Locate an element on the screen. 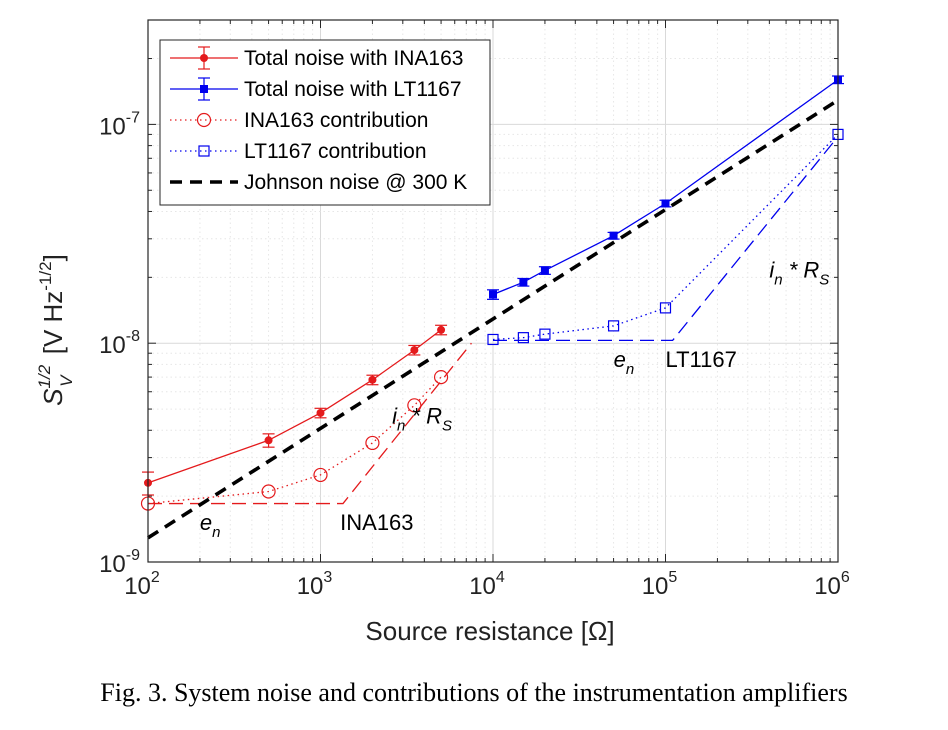 This screenshot has height=730, width=948. legend-entry: Johnson noise @ 300 K is located at coordinates (318, 182).